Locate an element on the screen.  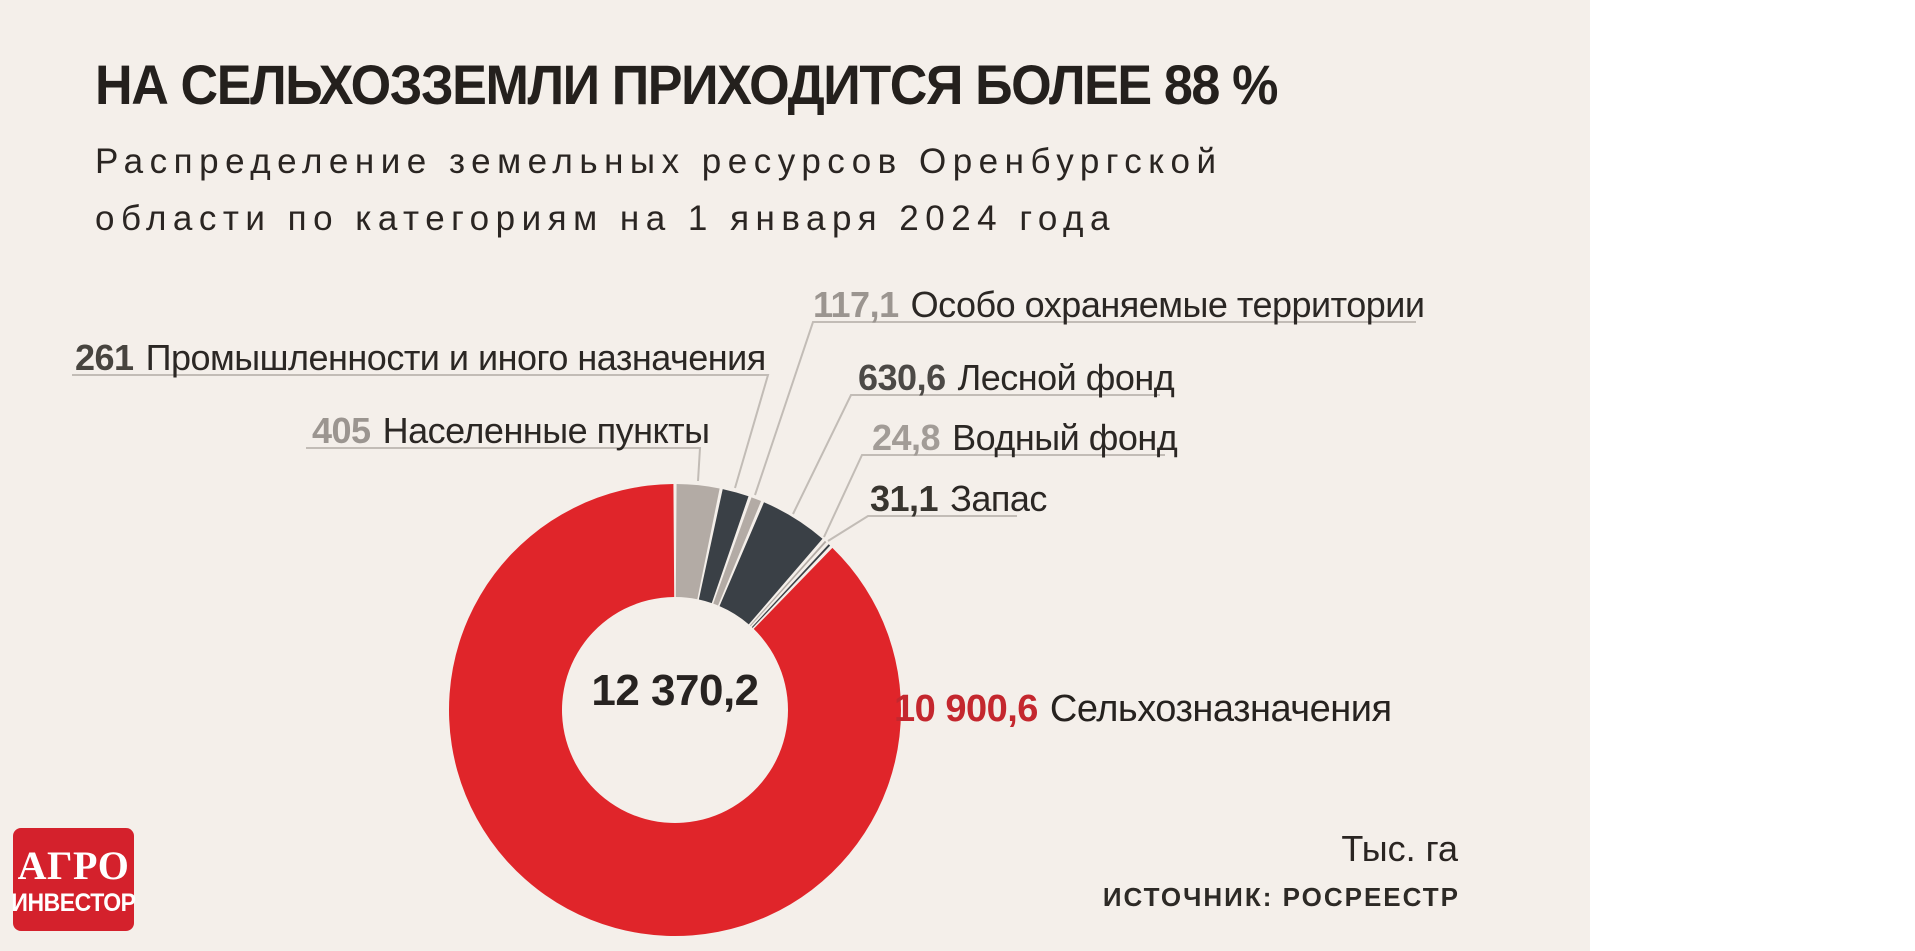
callout-agricultural: 10 900,6 Сельхозназначения is located at coordinates (1143, 709).